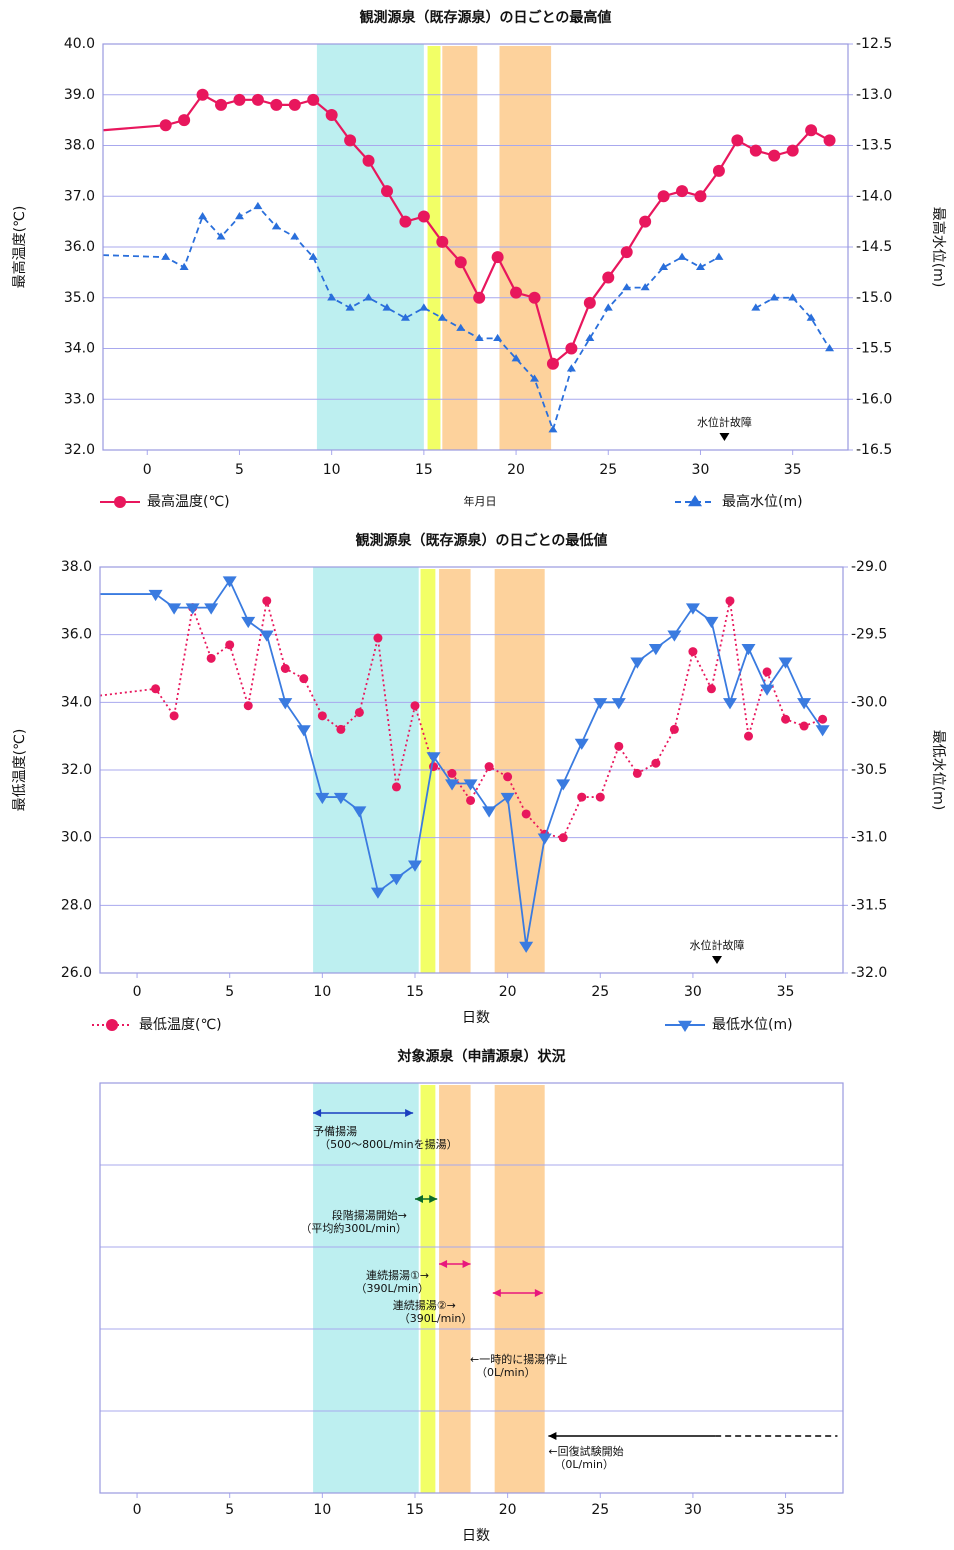  I want to click on arrow-label: ←回復試験開始, so click(585, 1451).